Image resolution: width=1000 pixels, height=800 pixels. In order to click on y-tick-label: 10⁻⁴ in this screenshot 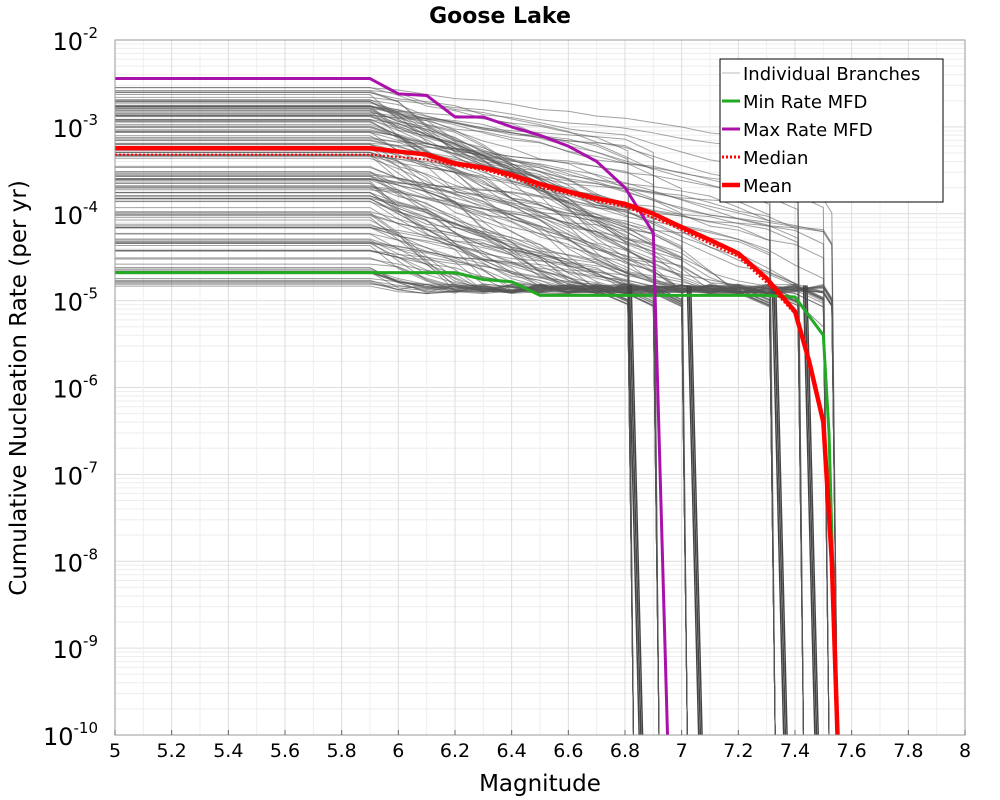, I will do `click(75, 214)`.